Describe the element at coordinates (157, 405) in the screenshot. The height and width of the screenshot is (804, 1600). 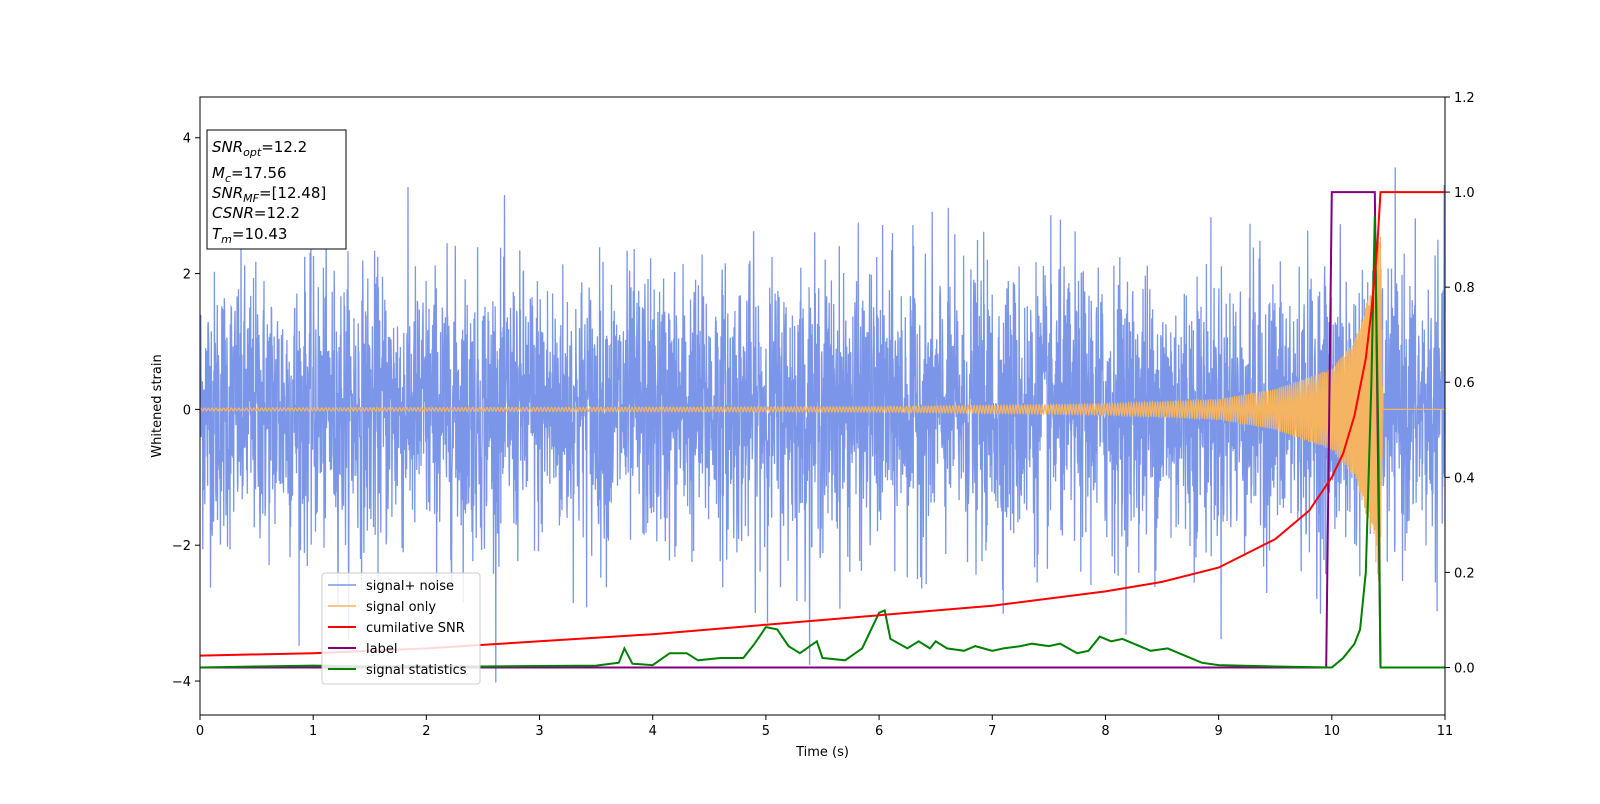
I see `y-axis-label: Whitened strain` at that location.